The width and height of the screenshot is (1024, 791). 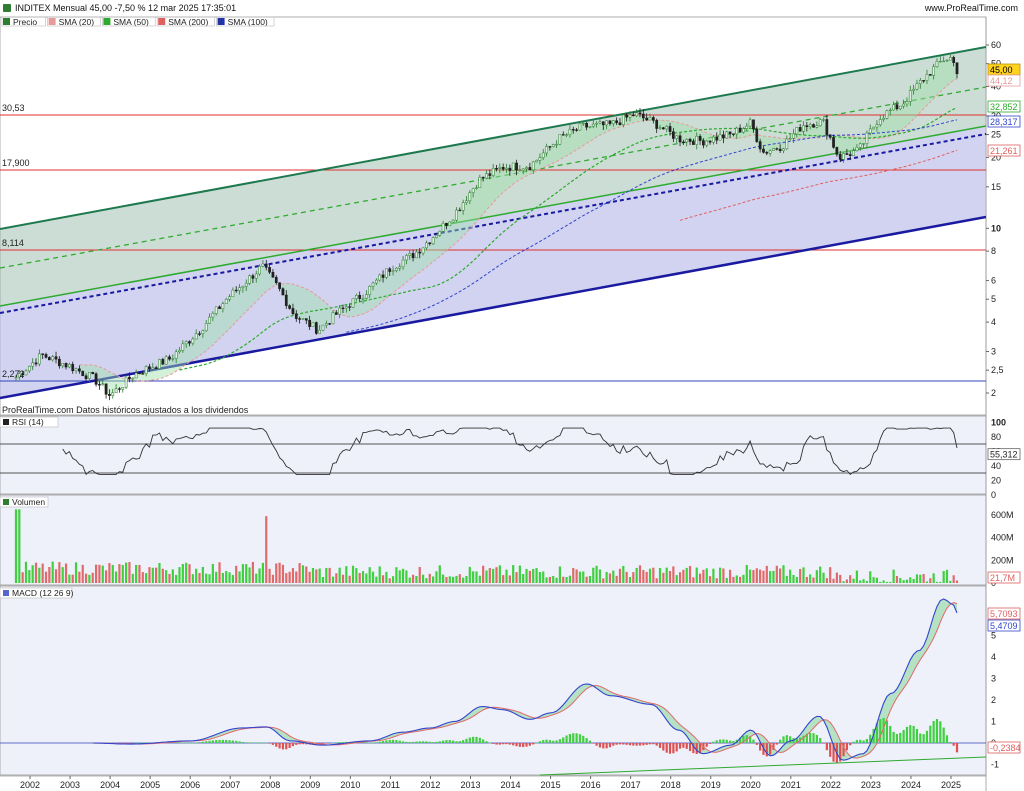 What do you see at coordinates (1002, 538) in the screenshot?
I see `volume-tick-label: 400M` at bounding box center [1002, 538].